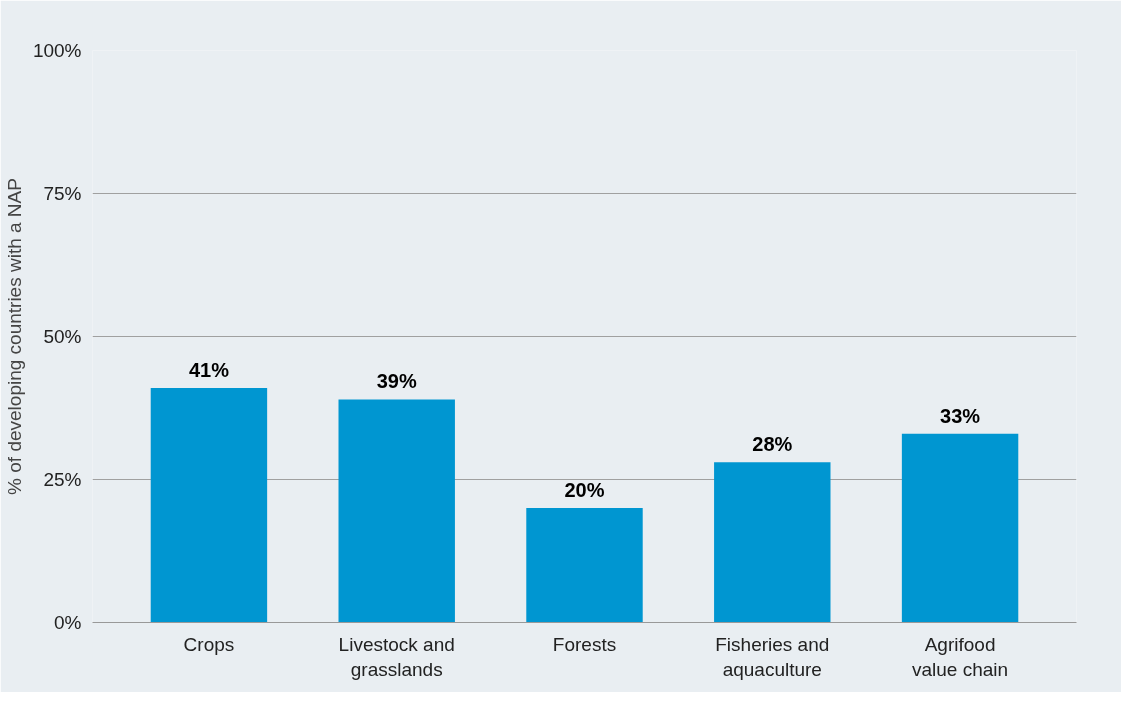  I want to click on y-tick-label: 75%, so click(62, 193).